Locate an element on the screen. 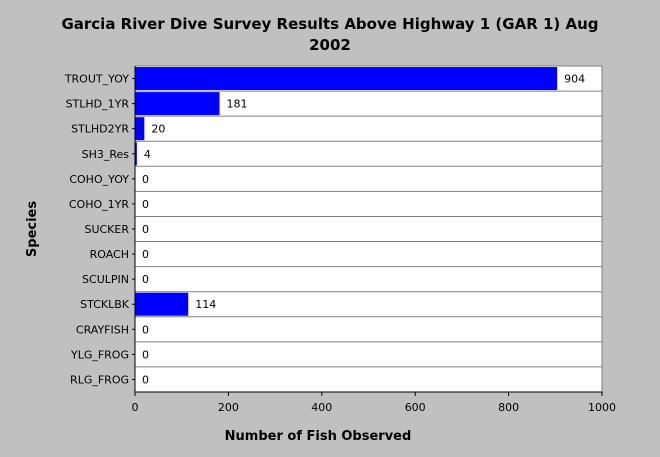  x-tick-label: 0 is located at coordinates (135, 407).